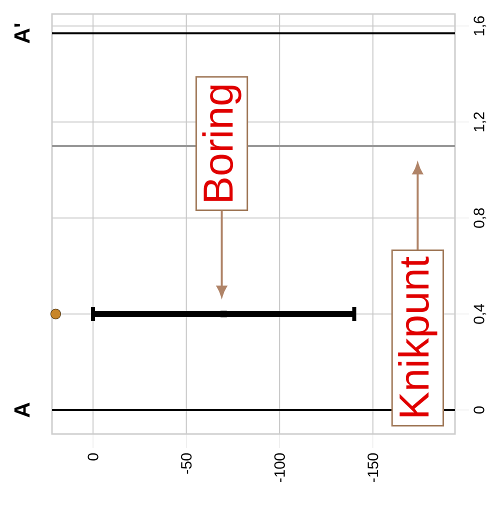  Describe the element at coordinates (479, 410) in the screenshot. I see `y-tick-label: 0` at that location.